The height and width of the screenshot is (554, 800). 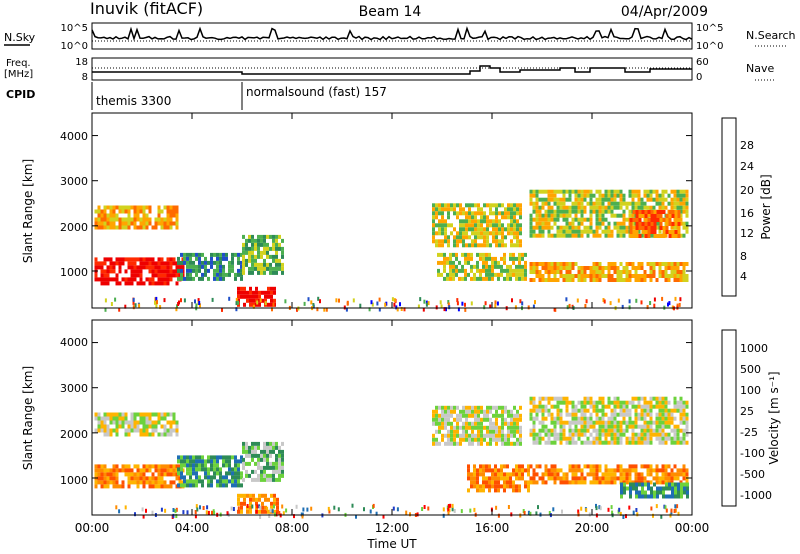 I want to click on time-xtick-label: 16:00, so click(x=492, y=528).